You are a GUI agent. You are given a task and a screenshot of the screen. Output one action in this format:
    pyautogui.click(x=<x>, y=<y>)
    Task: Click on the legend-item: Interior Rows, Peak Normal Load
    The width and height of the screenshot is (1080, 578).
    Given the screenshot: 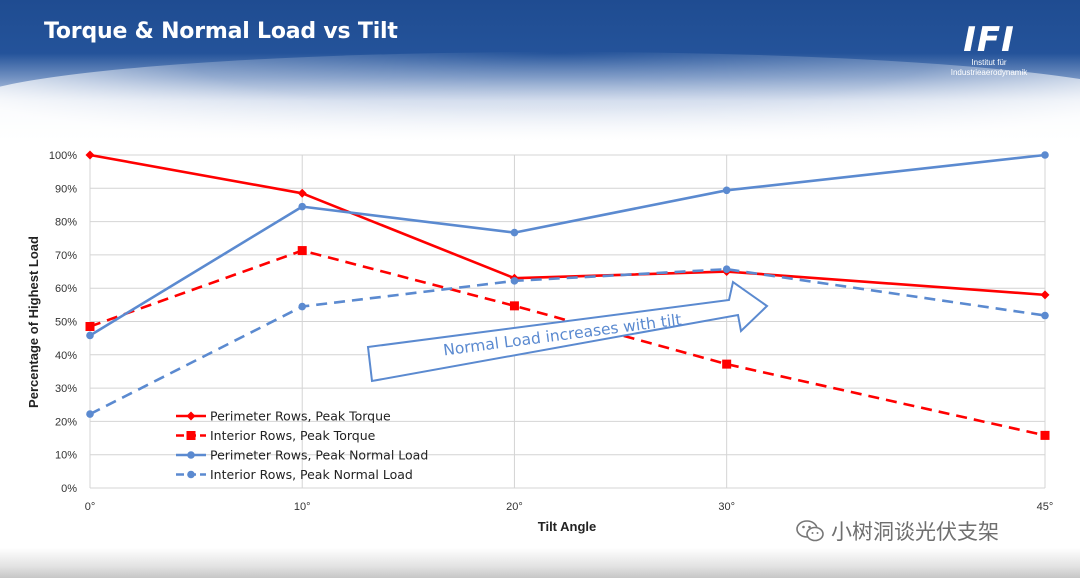 What is the action you would take?
    pyautogui.click(x=294, y=474)
    